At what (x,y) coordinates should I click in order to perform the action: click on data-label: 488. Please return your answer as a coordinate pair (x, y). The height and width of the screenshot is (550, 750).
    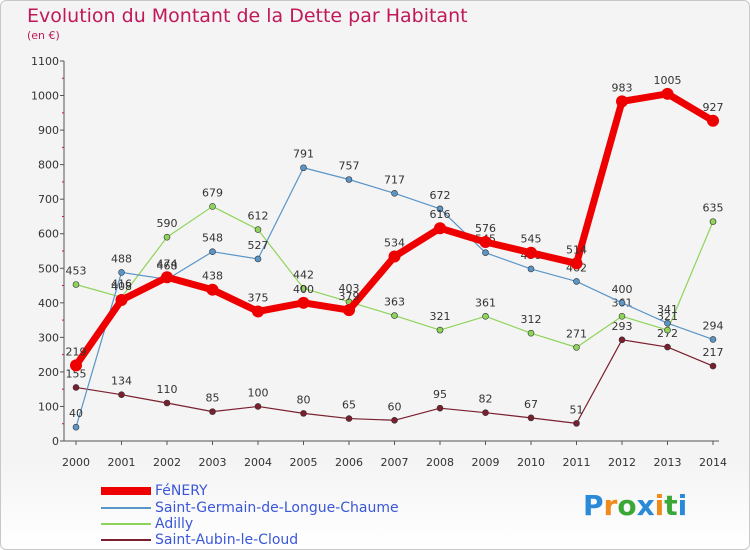
    Looking at the image, I should click on (121, 258).